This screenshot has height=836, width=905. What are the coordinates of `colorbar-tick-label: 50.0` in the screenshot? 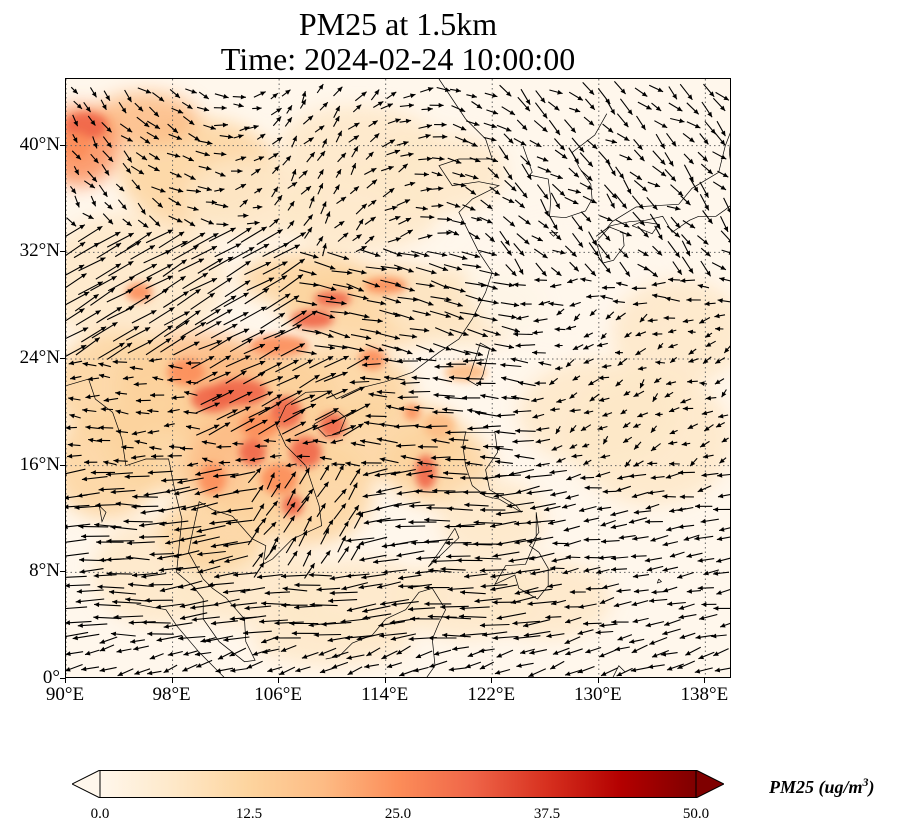 It's located at (696, 814).